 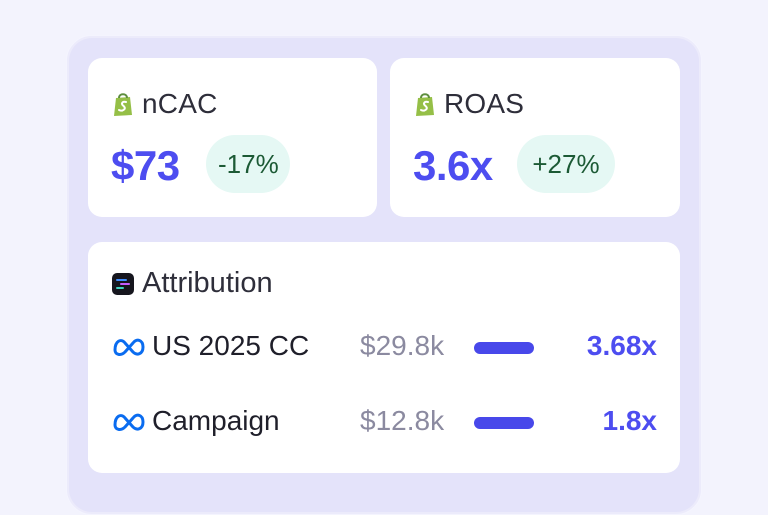 I want to click on ncac-card: nCAC $73 -17%, so click(x=232, y=137).